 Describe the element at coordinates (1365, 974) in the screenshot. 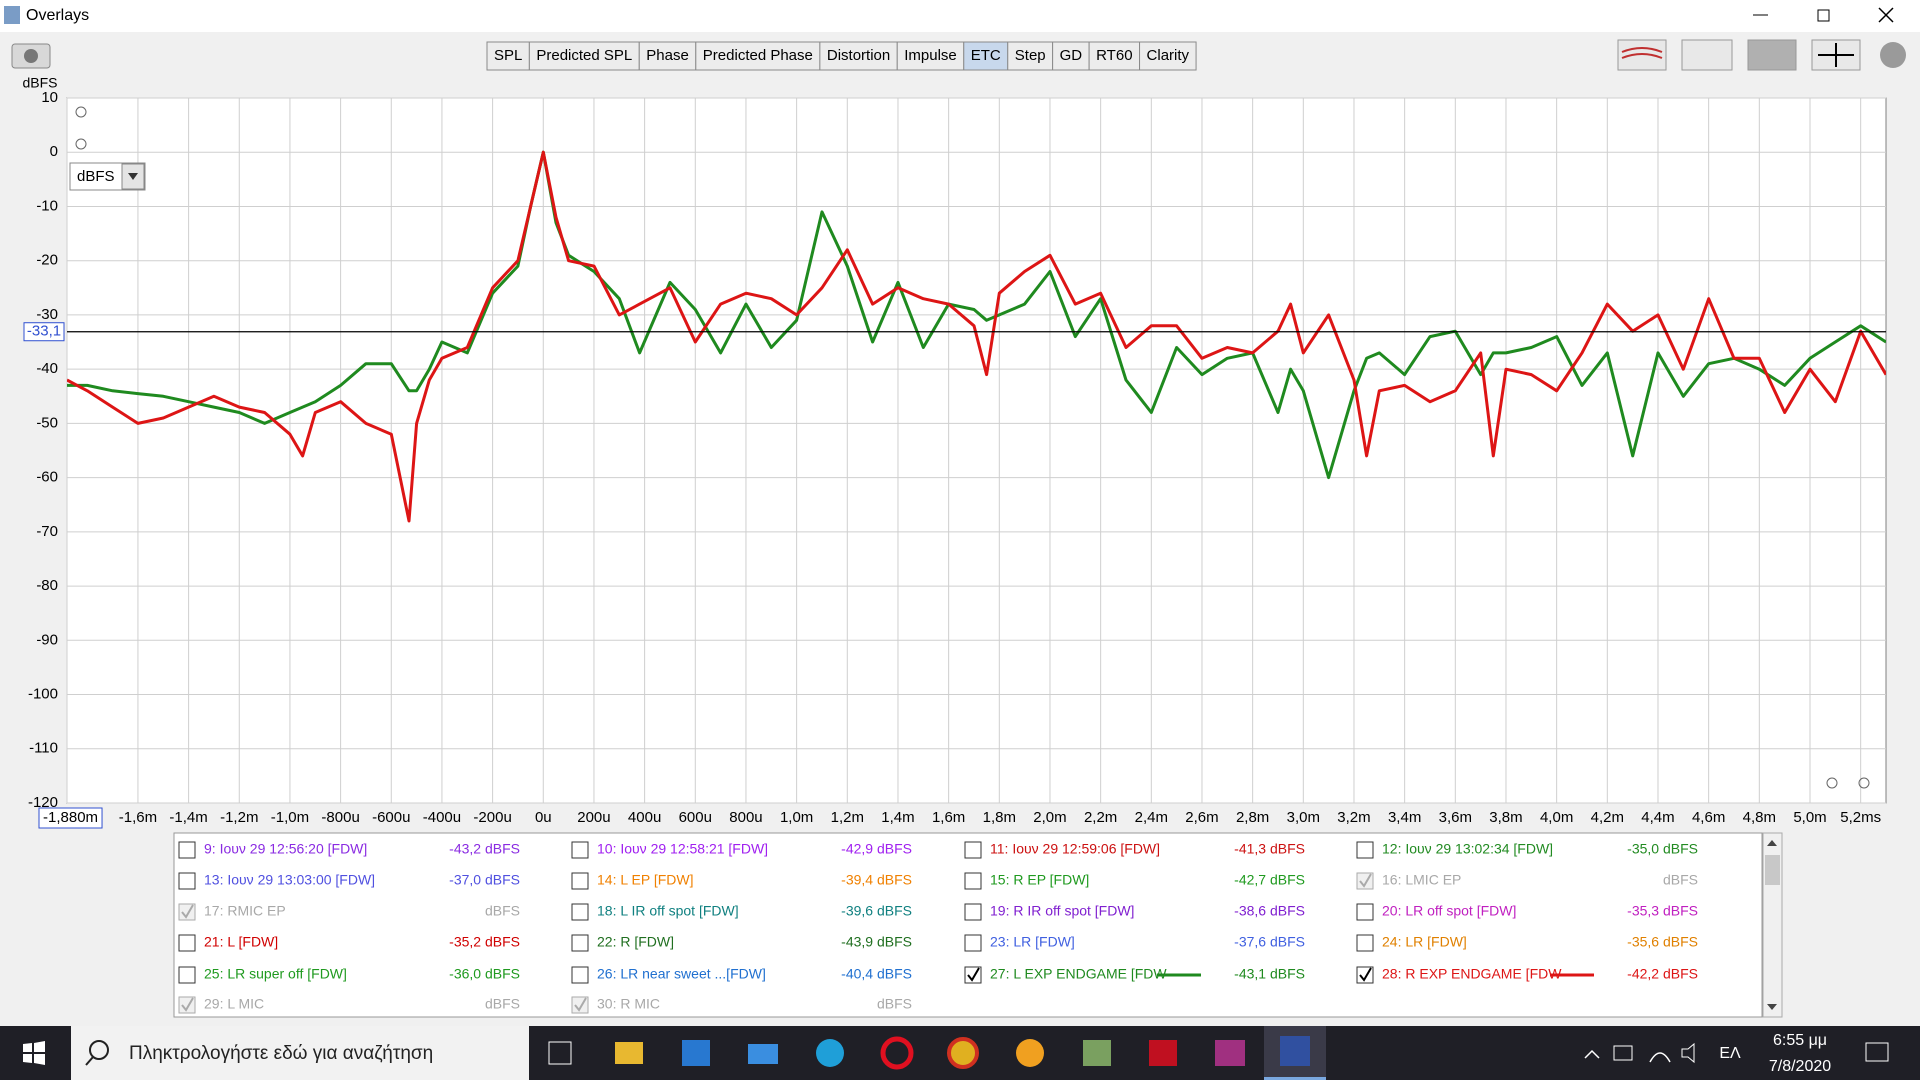

I see `checkmark` at that location.